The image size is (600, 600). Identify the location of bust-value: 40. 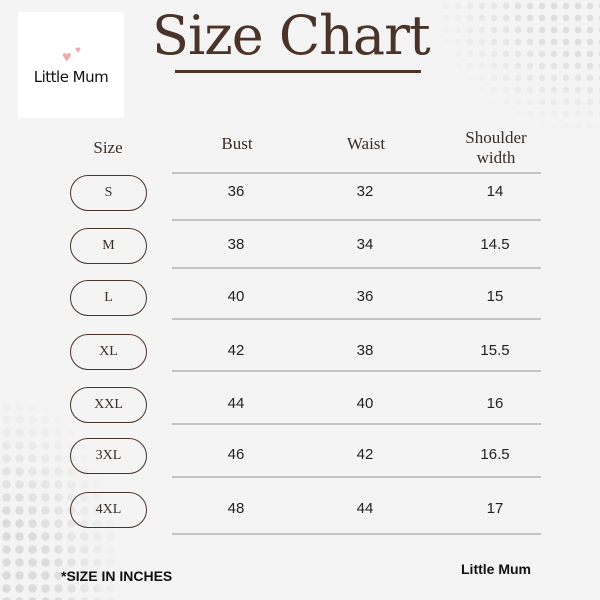
(236, 296).